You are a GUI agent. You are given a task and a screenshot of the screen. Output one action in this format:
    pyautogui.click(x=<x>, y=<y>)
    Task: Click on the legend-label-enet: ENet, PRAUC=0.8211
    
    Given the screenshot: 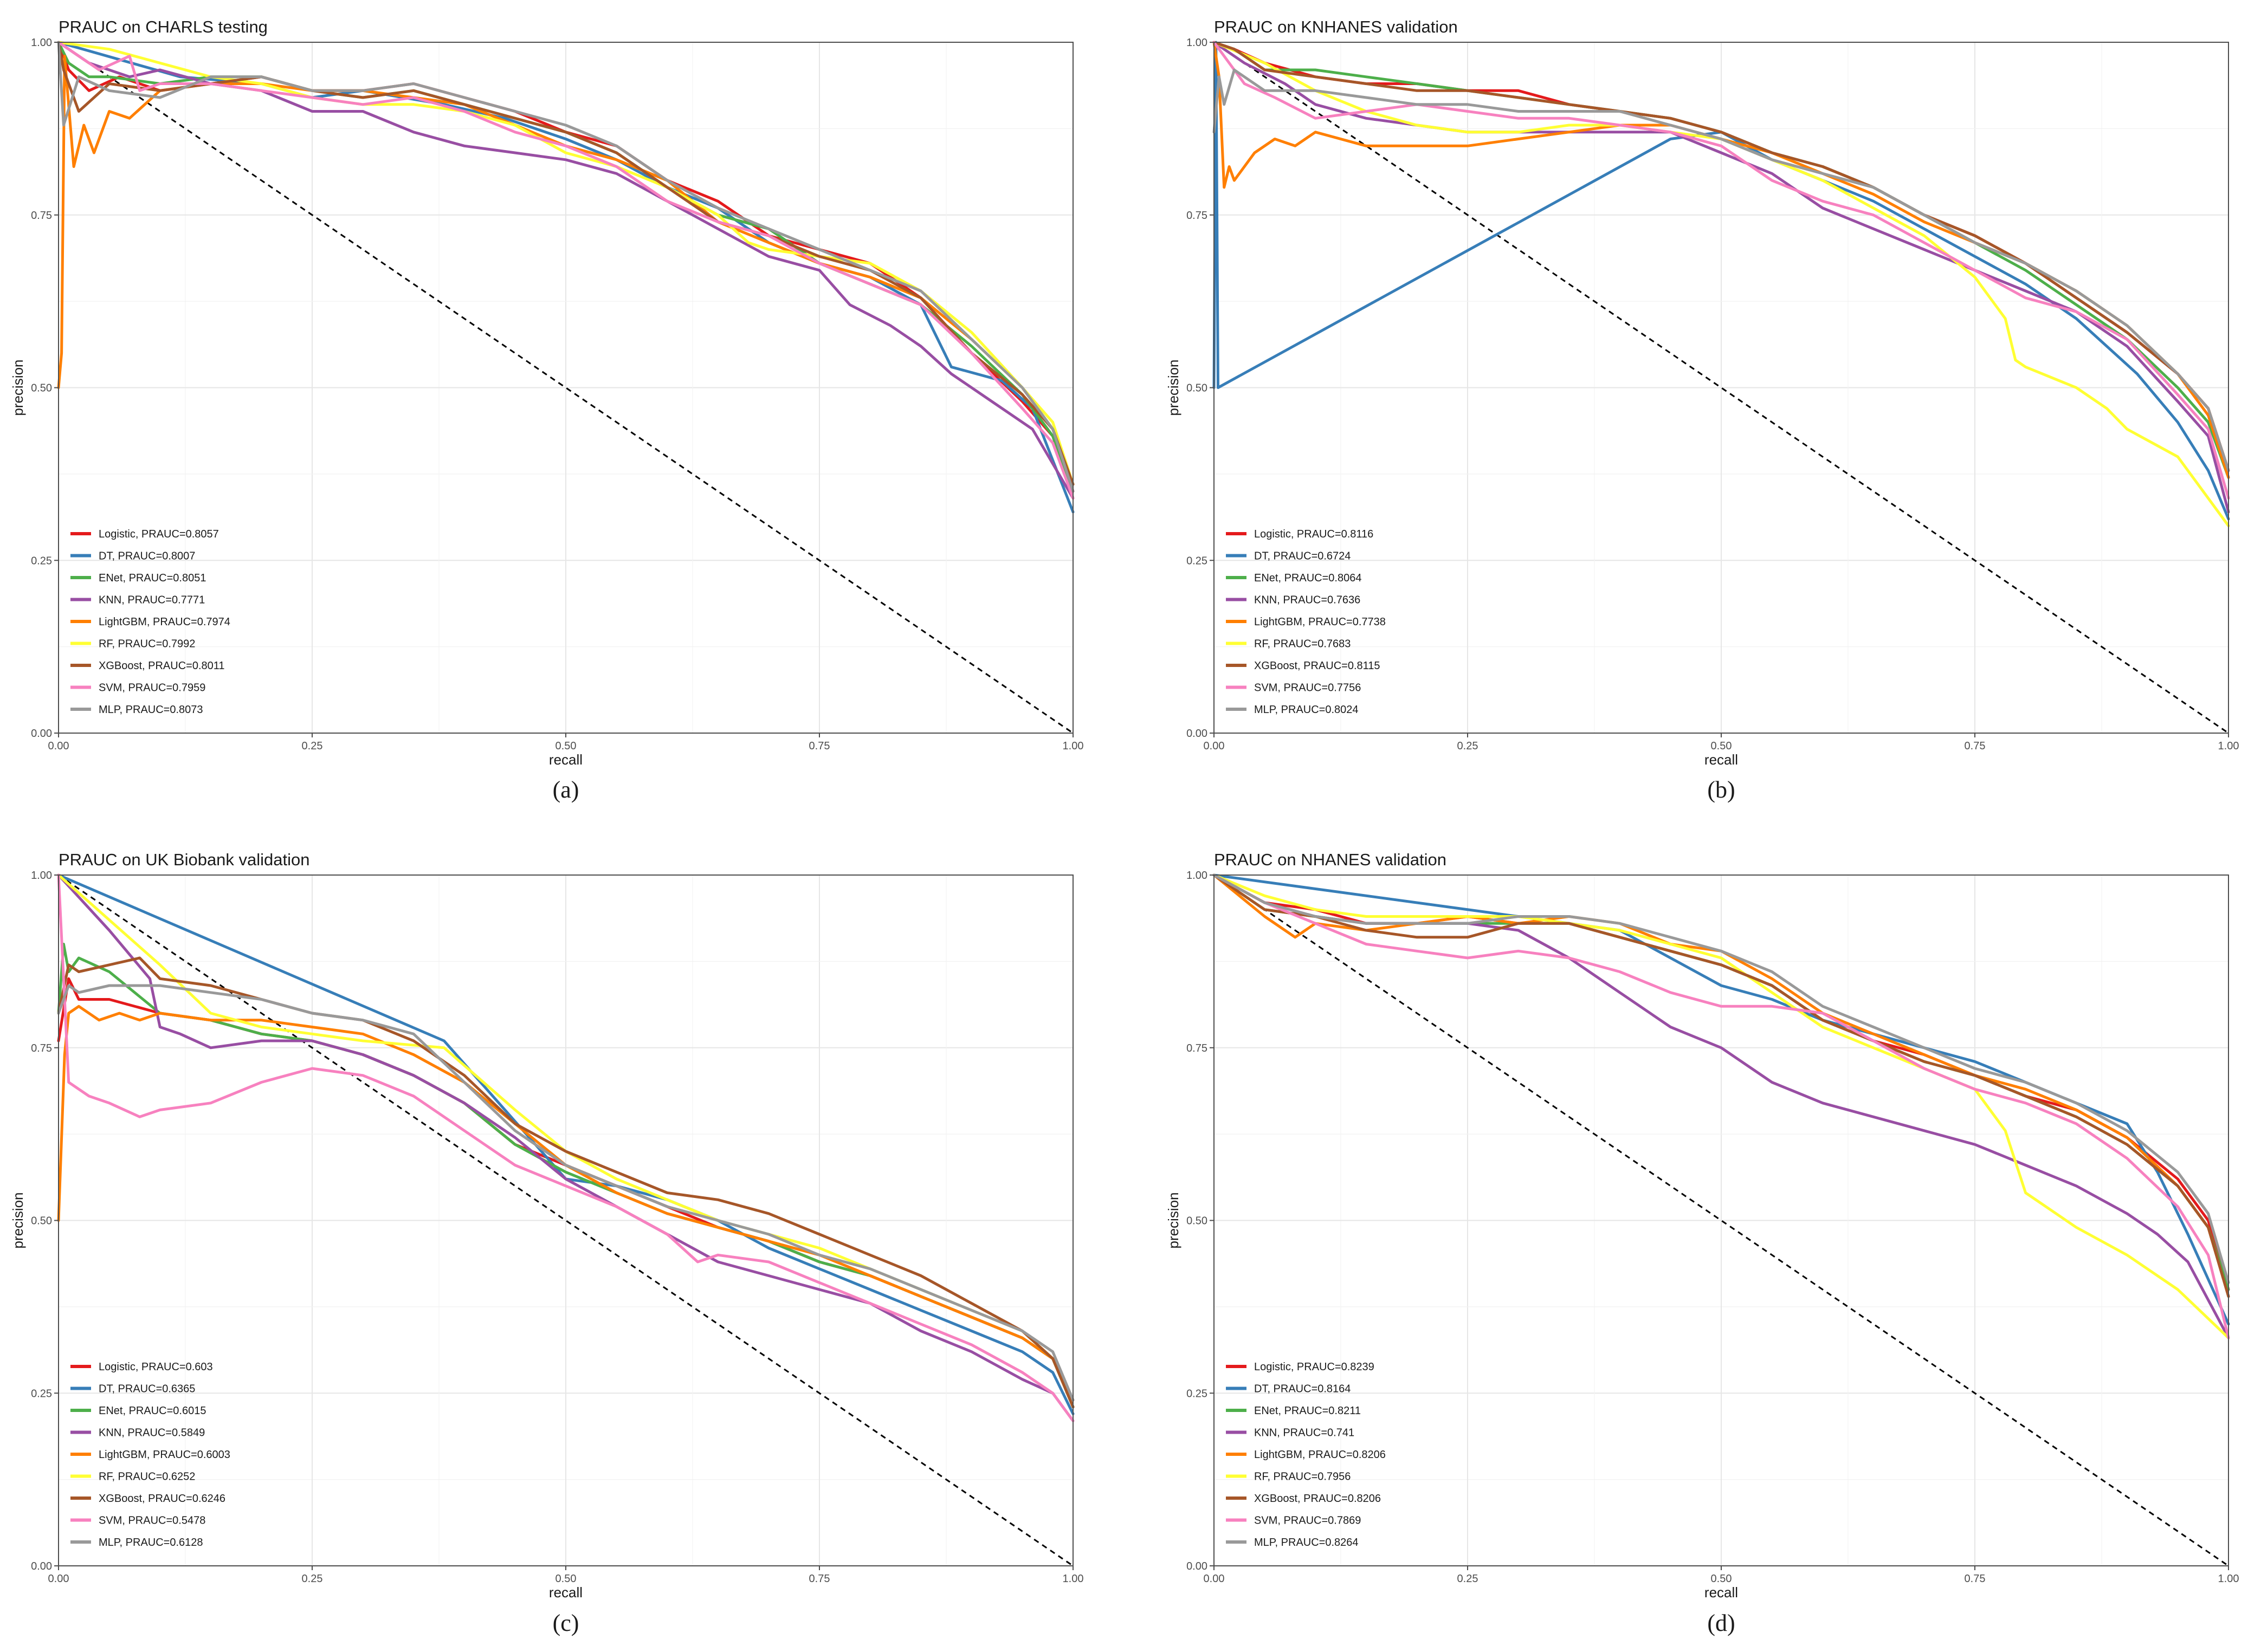 What is the action you would take?
    pyautogui.click(x=1307, y=1411)
    